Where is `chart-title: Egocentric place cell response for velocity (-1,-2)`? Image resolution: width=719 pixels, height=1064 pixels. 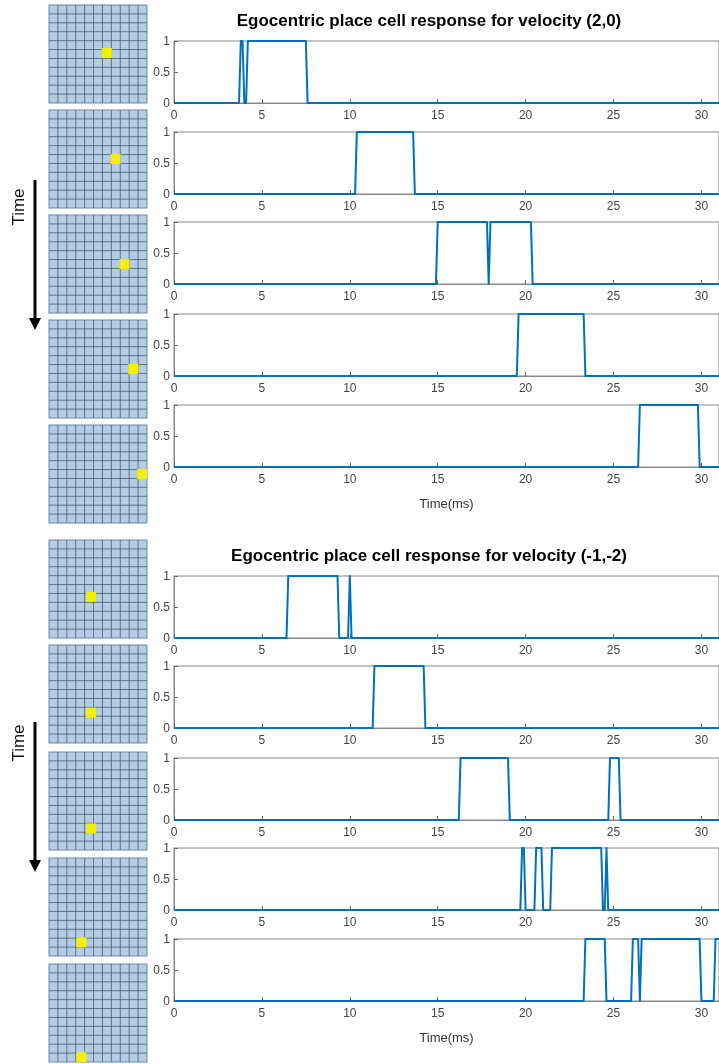
chart-title: Egocentric place cell response for velocity (-1,-2) is located at coordinates (429, 555).